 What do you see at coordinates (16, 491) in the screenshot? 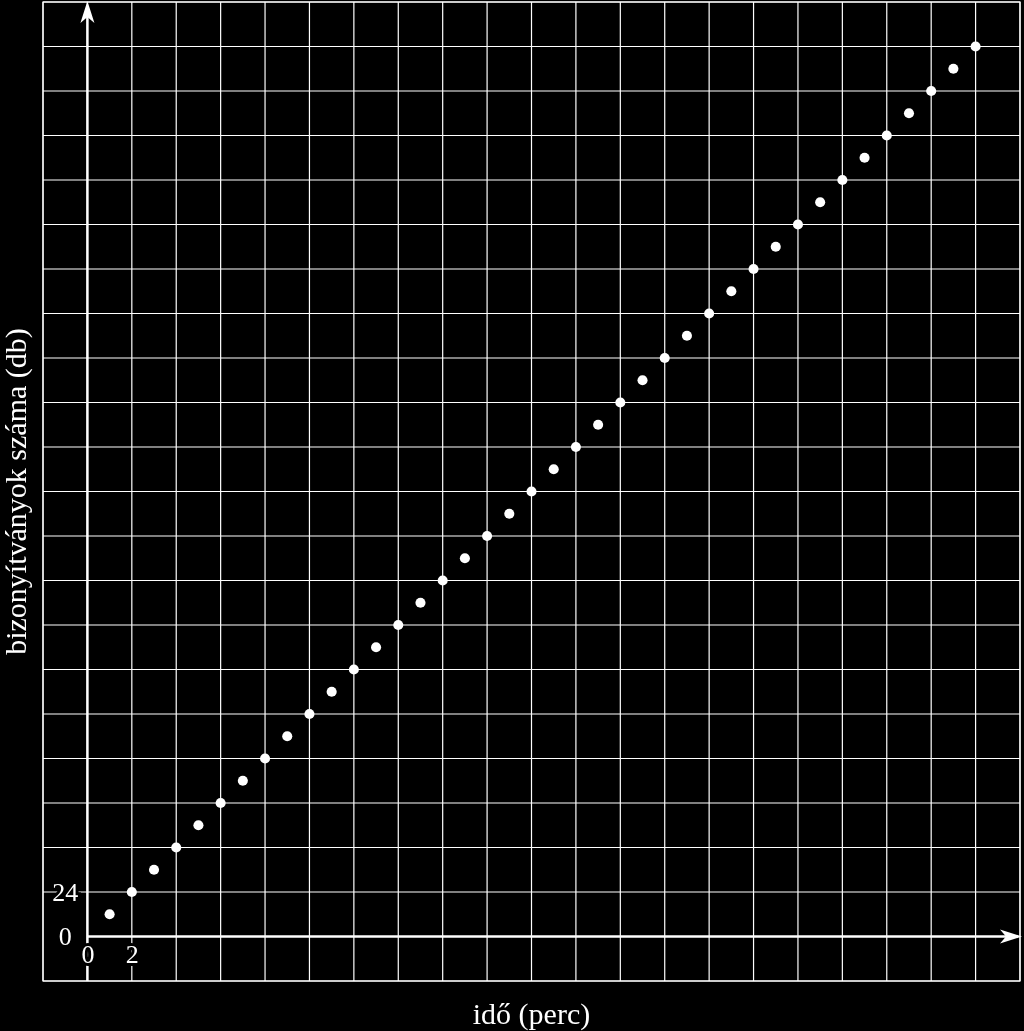
I see `y-axis-title: bizonyítványok száma (db)` at bounding box center [16, 491].